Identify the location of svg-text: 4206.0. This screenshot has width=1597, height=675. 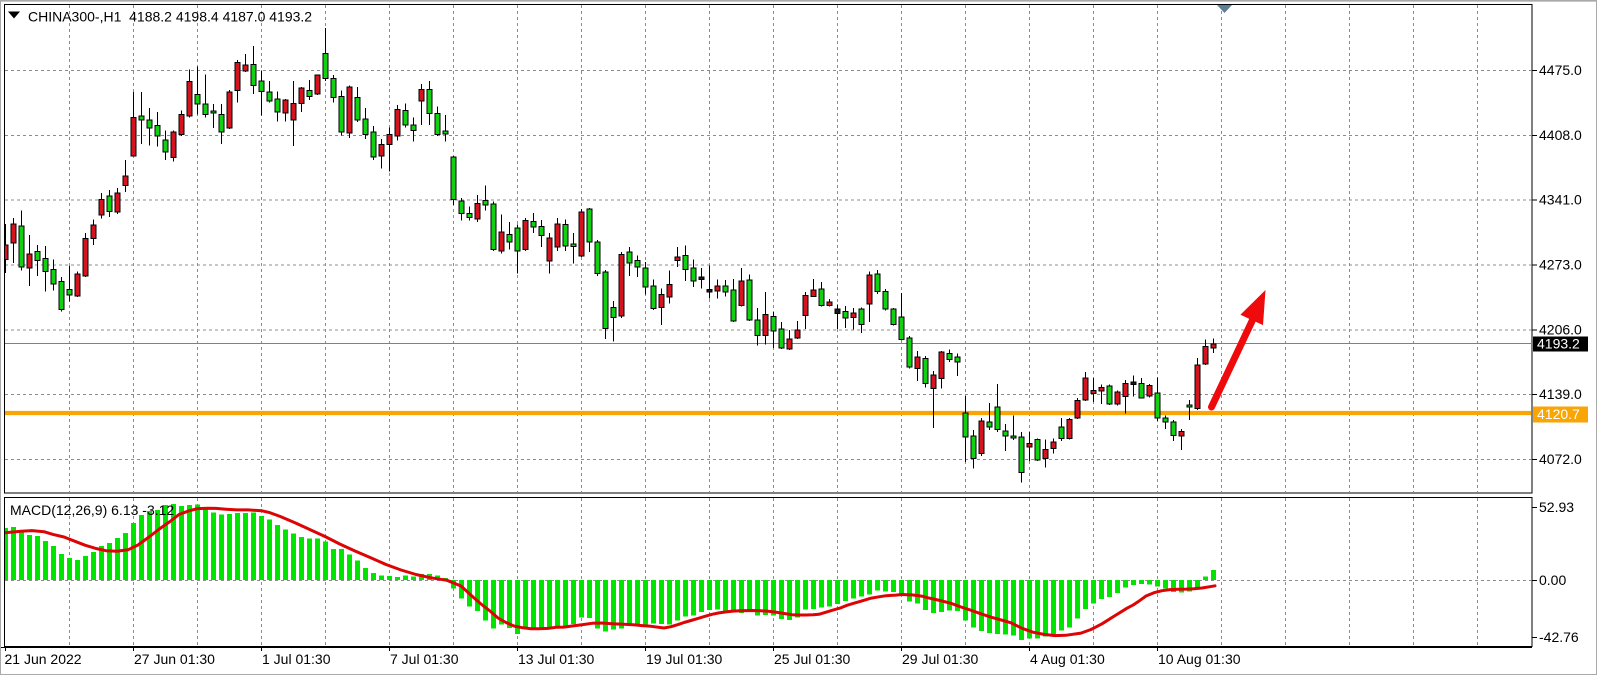
(1560, 329).